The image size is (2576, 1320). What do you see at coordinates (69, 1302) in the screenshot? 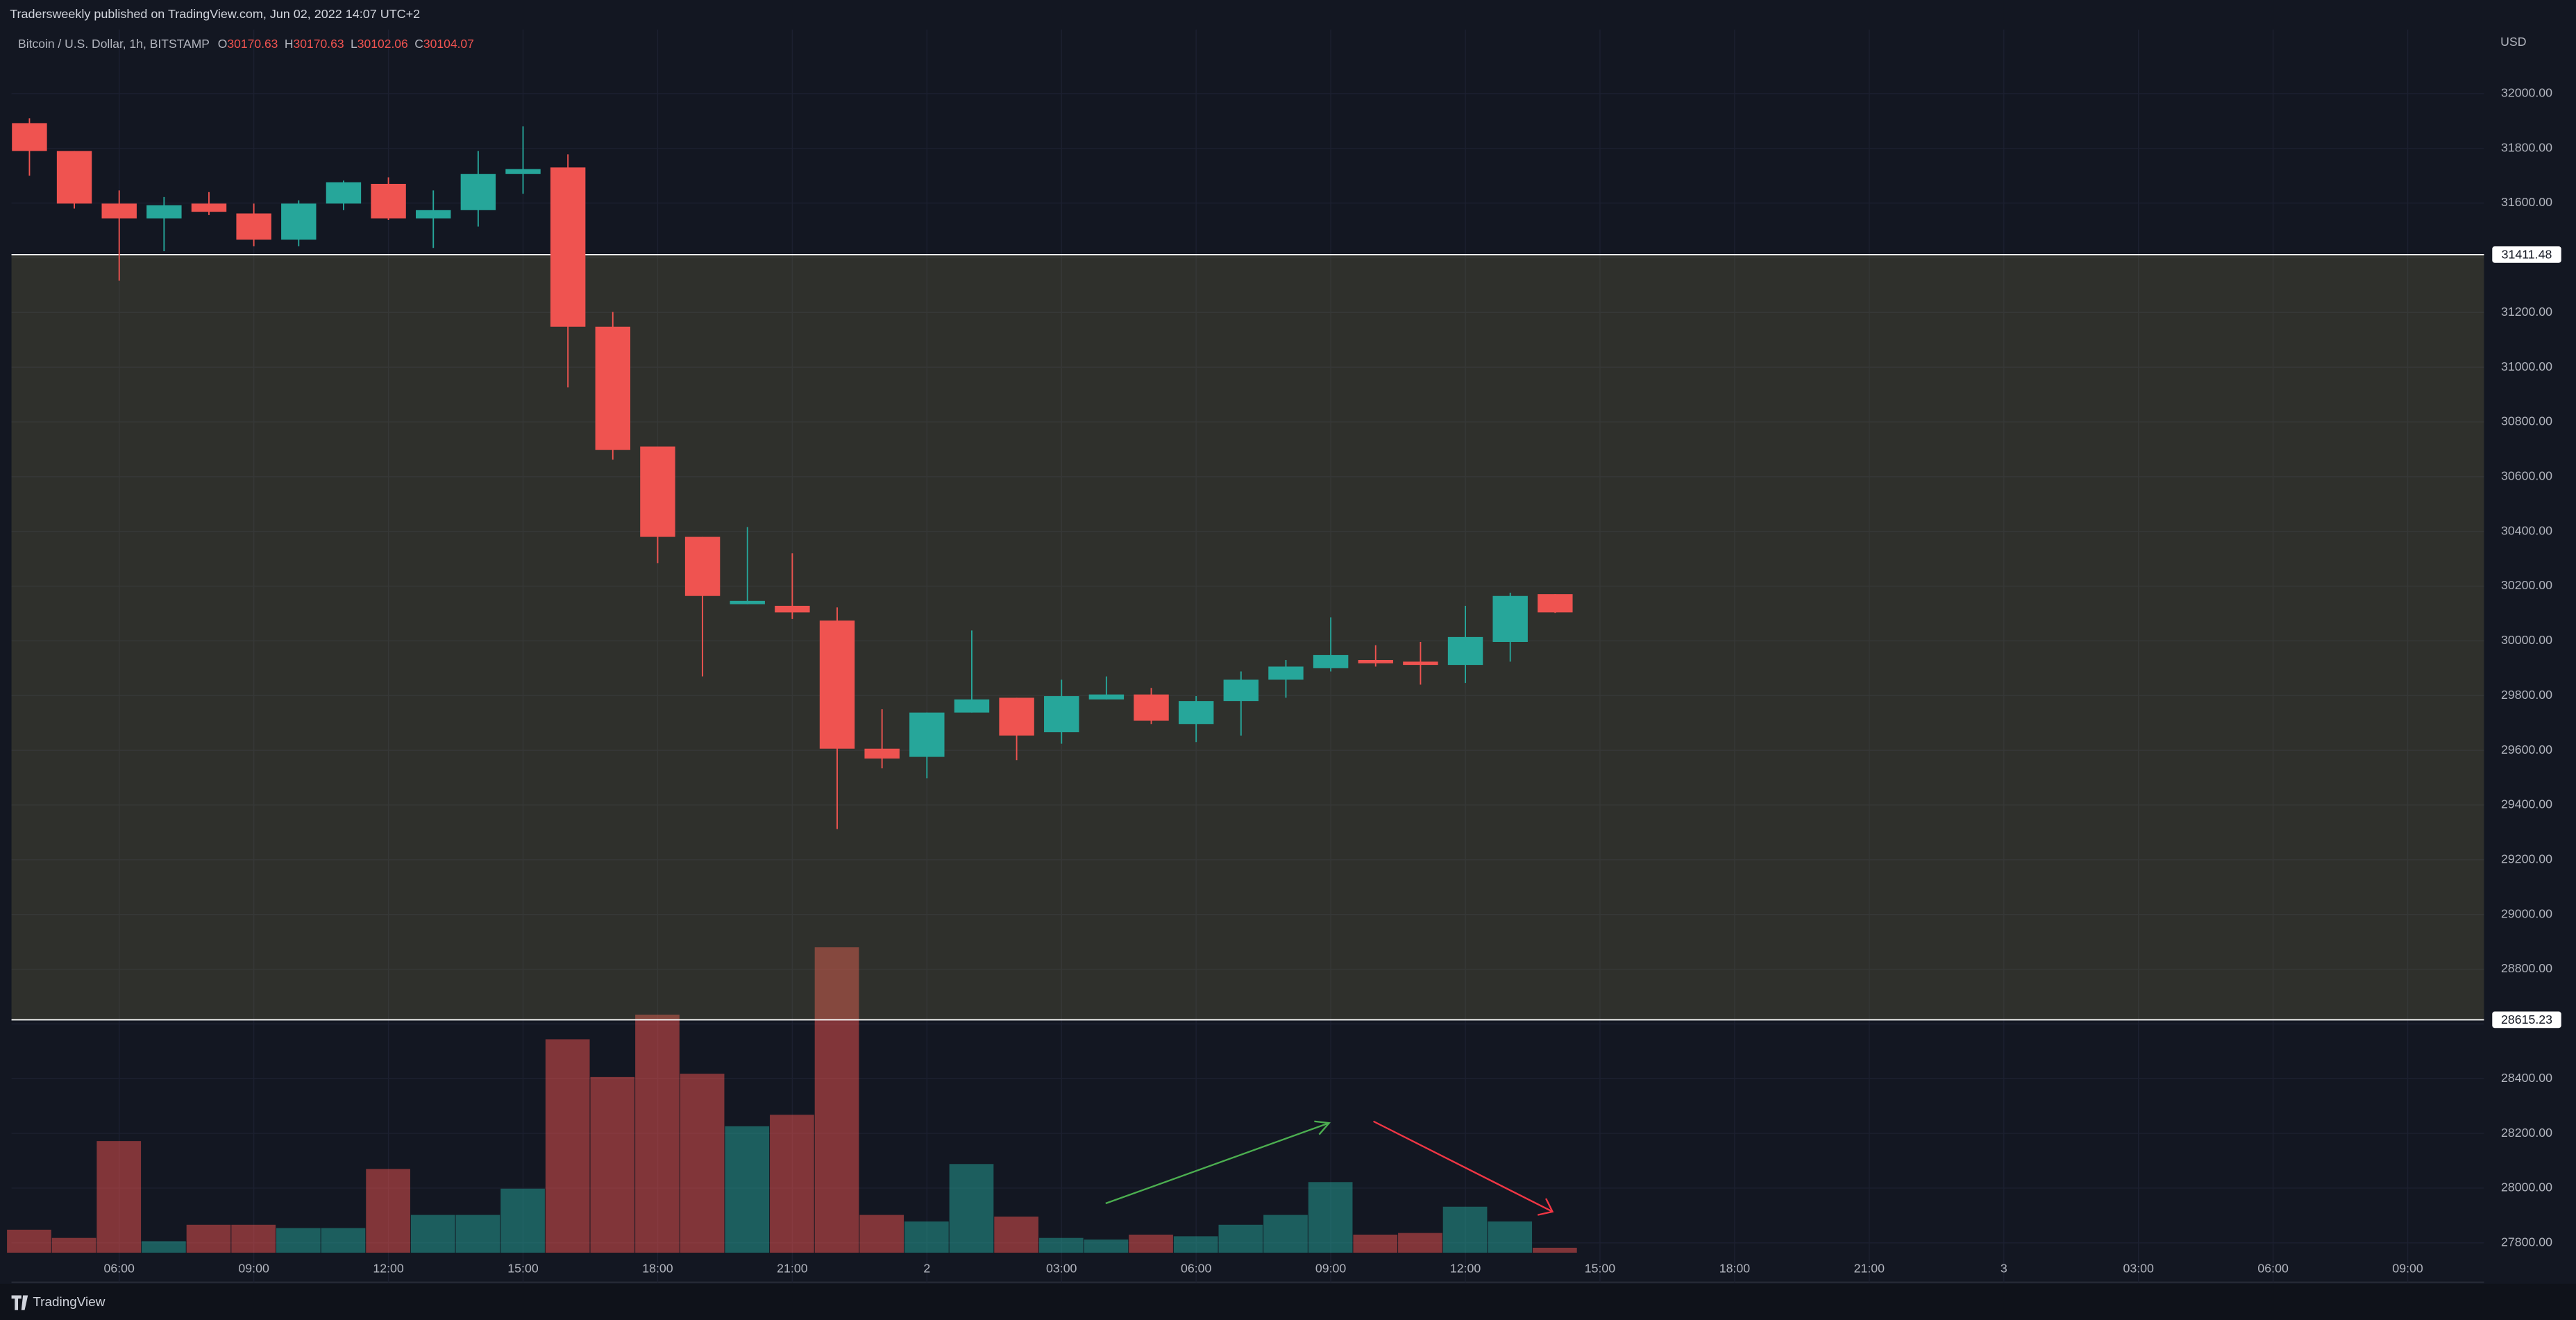
I see `brand: TradingView` at bounding box center [69, 1302].